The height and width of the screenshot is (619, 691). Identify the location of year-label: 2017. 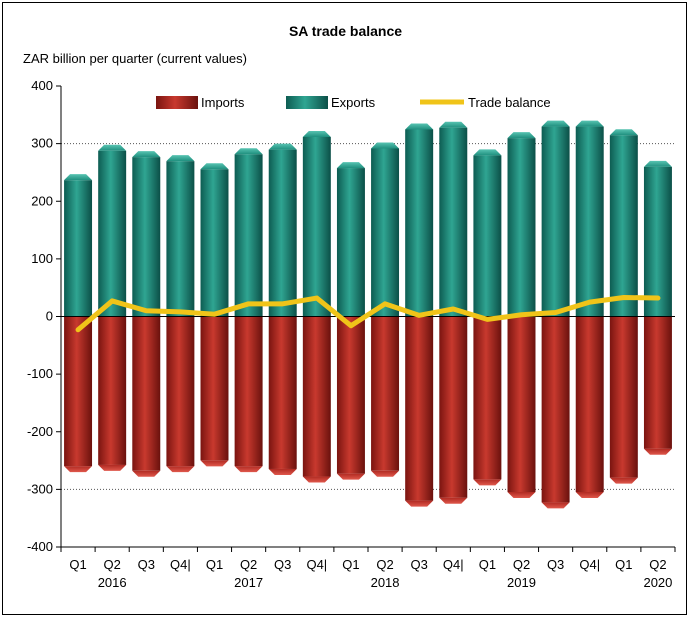
(248, 582).